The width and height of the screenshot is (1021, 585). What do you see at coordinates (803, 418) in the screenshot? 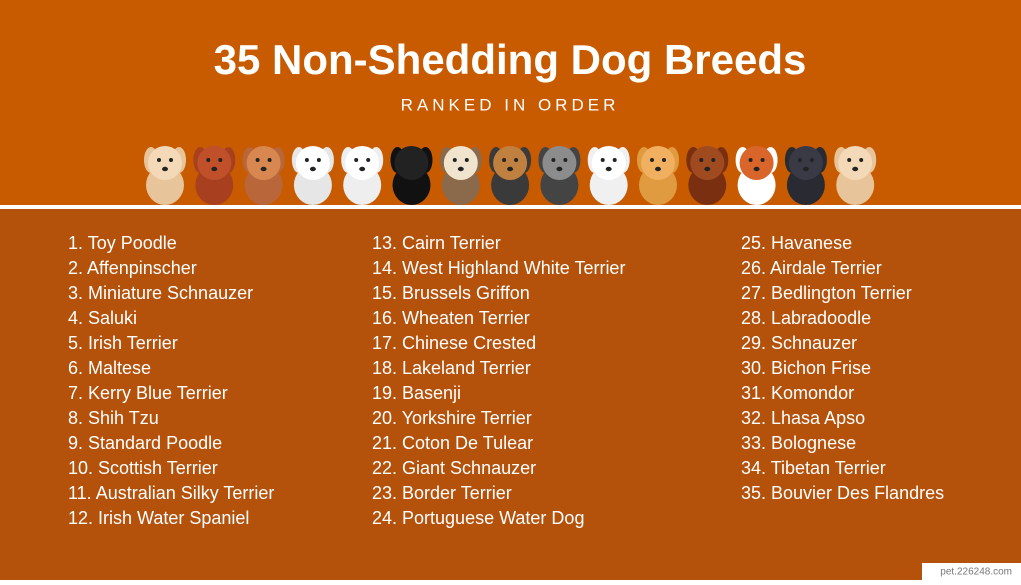
I see `breed-item: 32. Lhasa Apso` at bounding box center [803, 418].